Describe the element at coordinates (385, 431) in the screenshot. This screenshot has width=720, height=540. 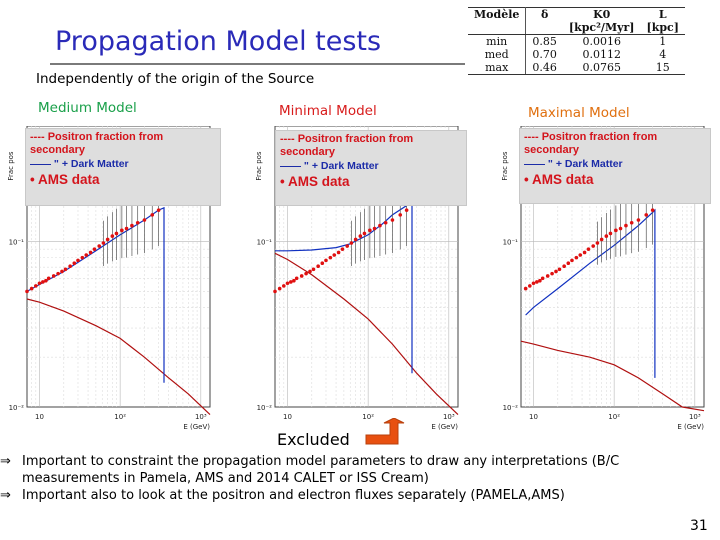
I see `excluded-arrow-icon` at that location.